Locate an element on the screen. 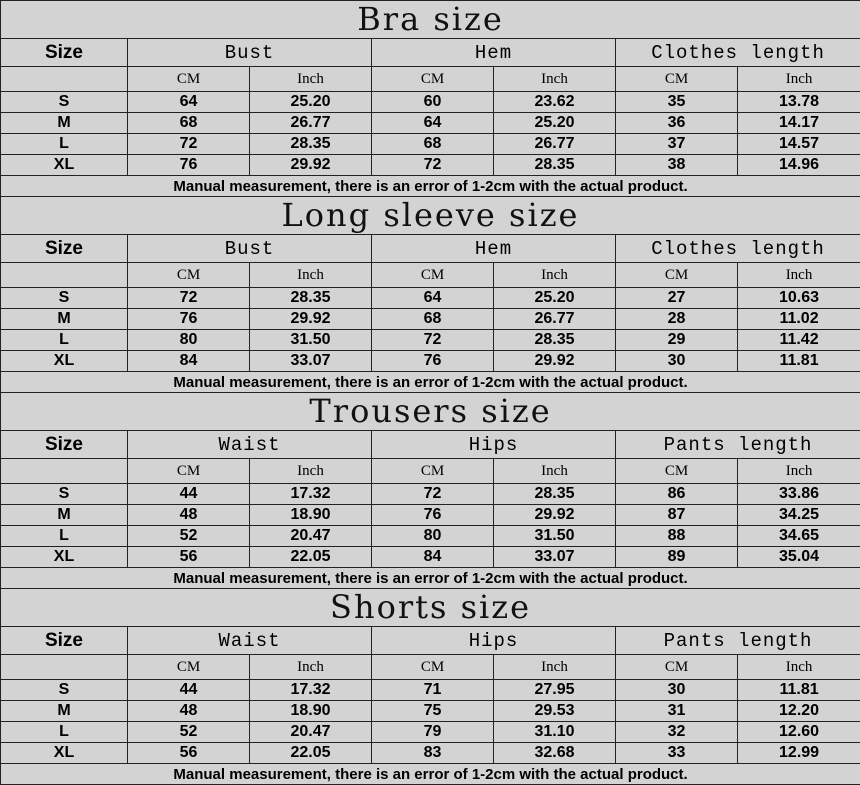 The image size is (860, 785). table-row: L 72 28.35 68 26.77 37 14.57 is located at coordinates (430, 144).